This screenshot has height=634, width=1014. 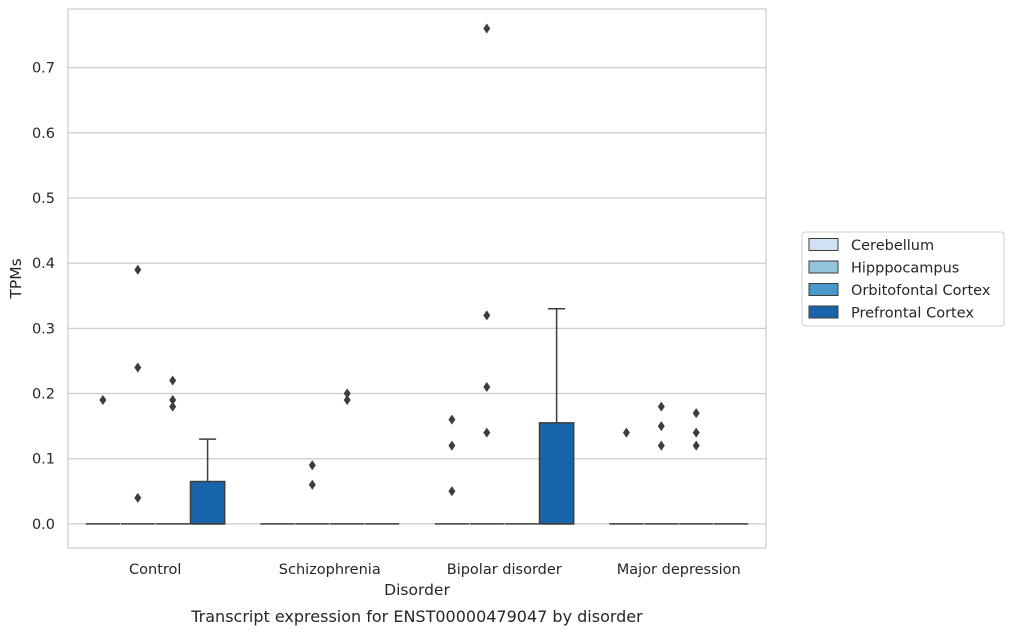 What do you see at coordinates (921, 291) in the screenshot?
I see `legend-label: Orbitofontal Cortex` at bounding box center [921, 291].